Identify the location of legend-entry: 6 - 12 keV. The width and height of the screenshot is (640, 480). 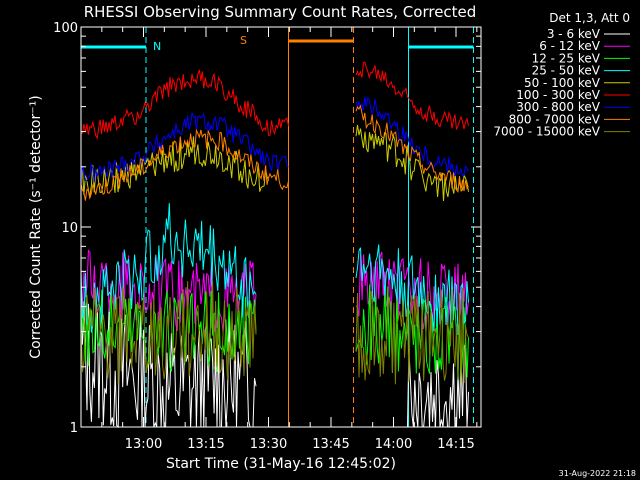
(584, 46).